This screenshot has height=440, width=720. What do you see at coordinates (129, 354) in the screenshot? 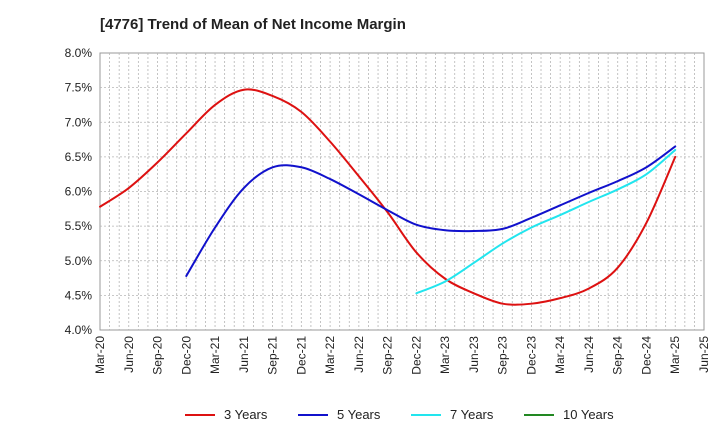
I see `x-tick-label: Jun-20` at bounding box center [129, 354].